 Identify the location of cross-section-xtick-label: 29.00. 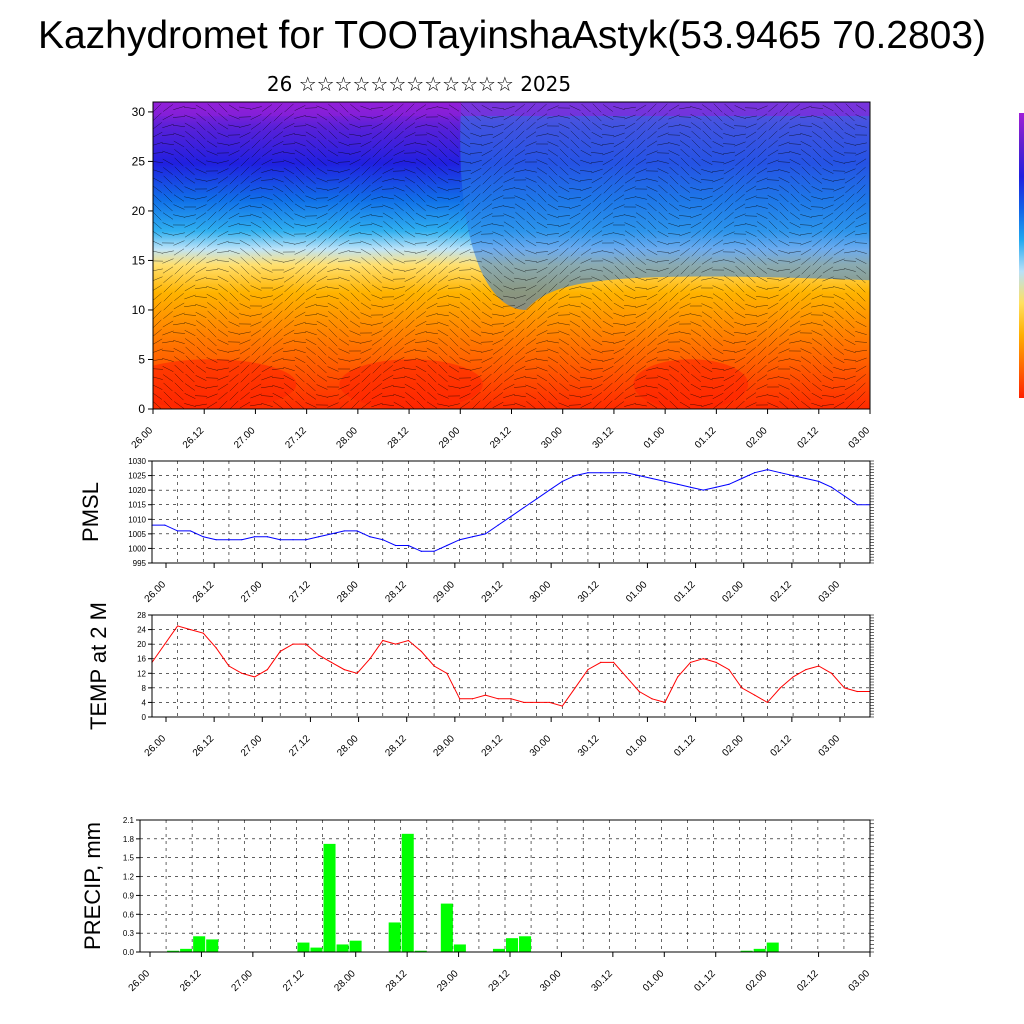
(450, 438).